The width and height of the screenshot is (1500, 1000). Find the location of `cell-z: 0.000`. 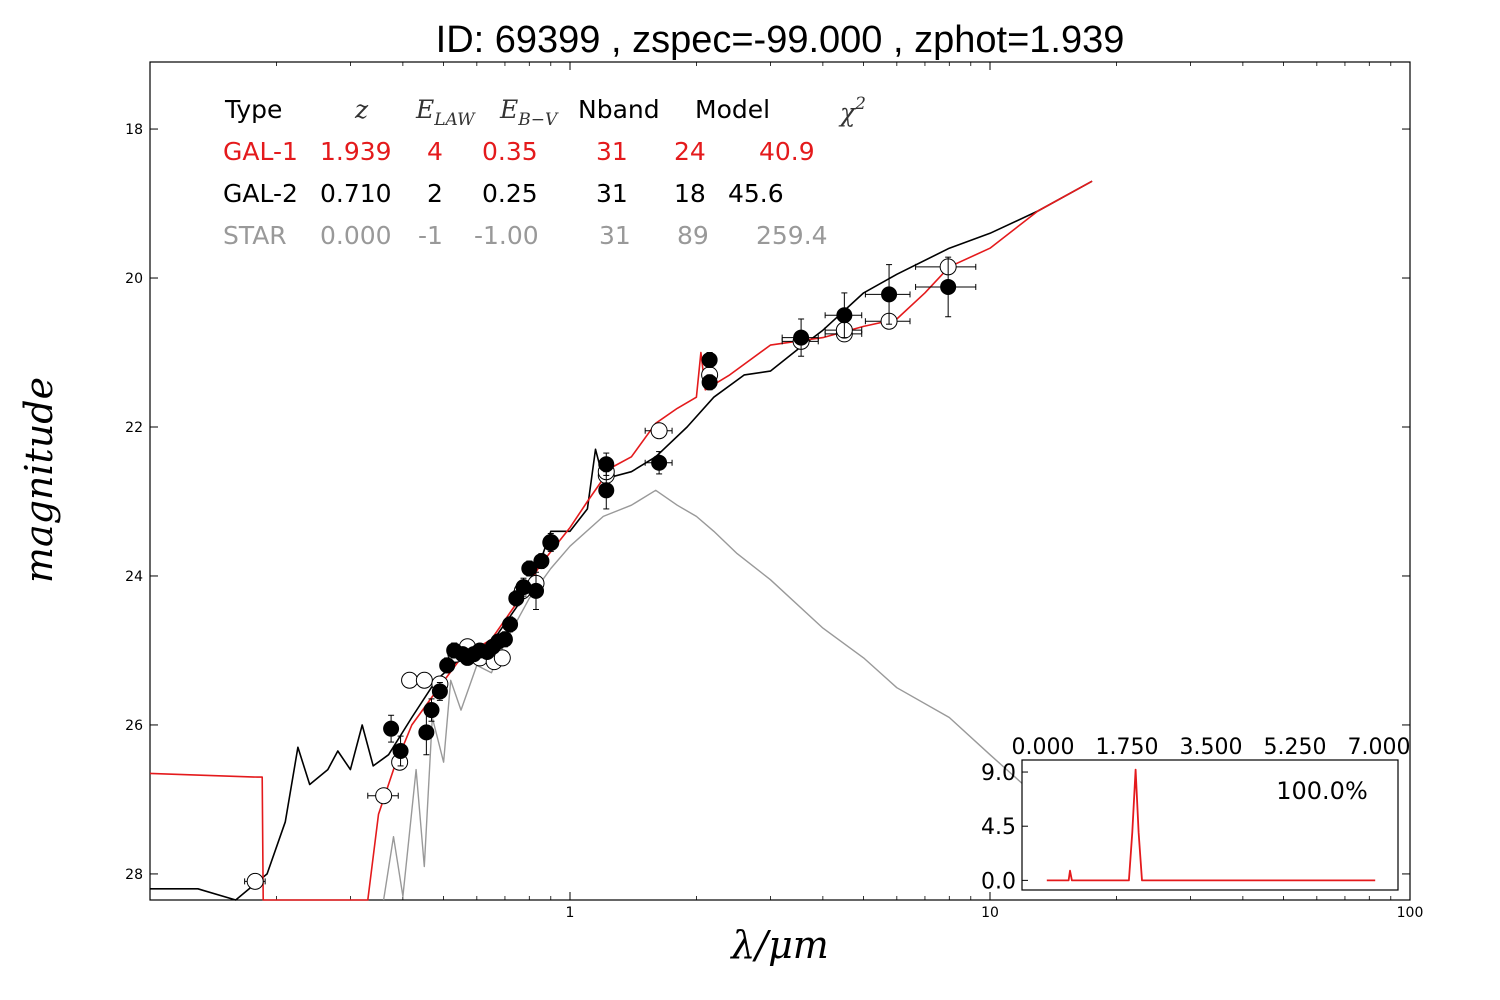

cell-z: 0.000 is located at coordinates (356, 235).